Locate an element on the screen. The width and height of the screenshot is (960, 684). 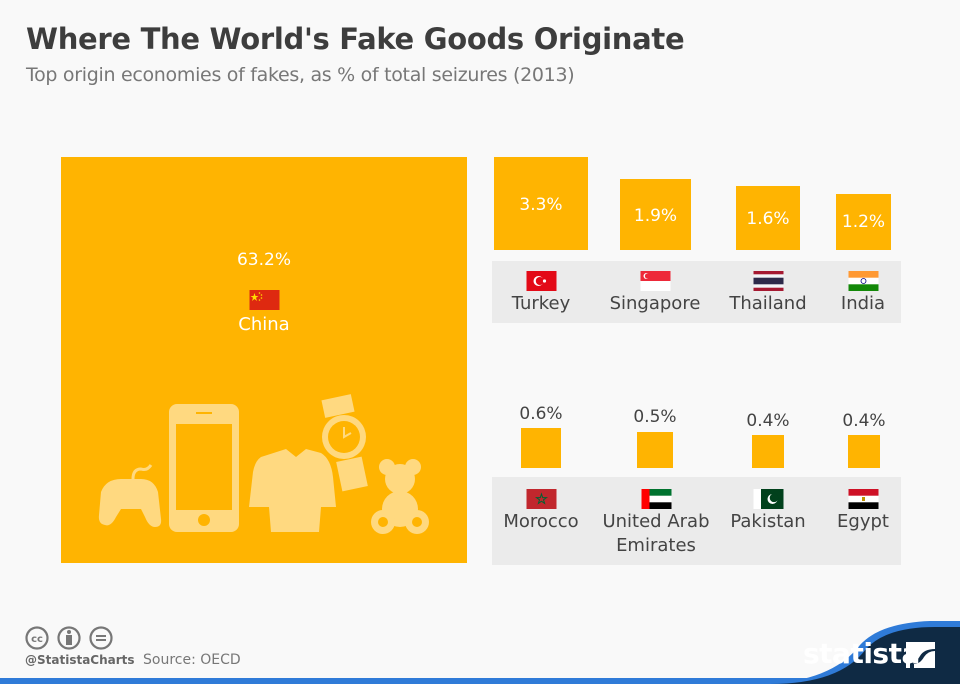
box-turkey: 3.3% is located at coordinates (541, 203).